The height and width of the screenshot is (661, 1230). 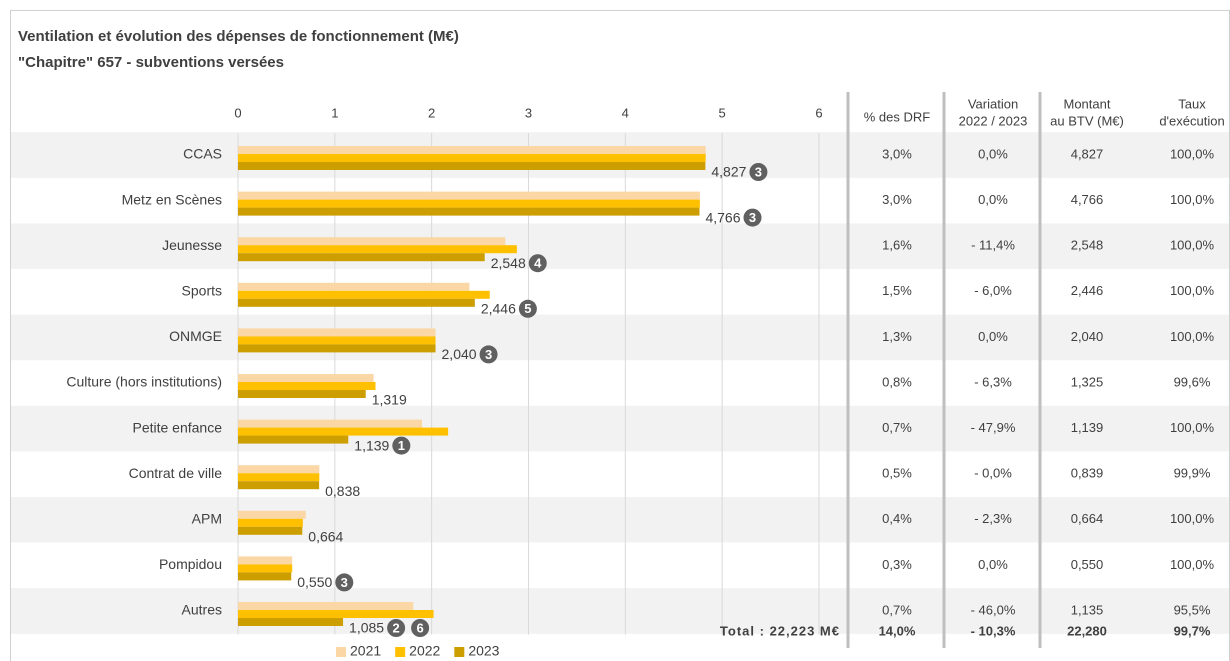 What do you see at coordinates (897, 427) in the screenshot?
I see `table-cell: 0,7%` at bounding box center [897, 427].